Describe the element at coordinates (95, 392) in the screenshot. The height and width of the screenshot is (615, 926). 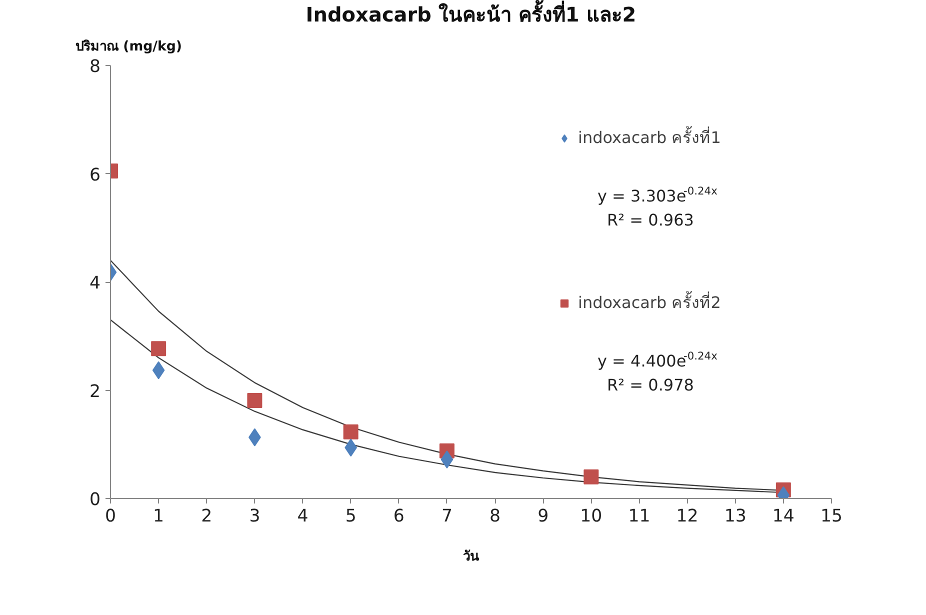
I see `y-tick-label: 2` at that location.